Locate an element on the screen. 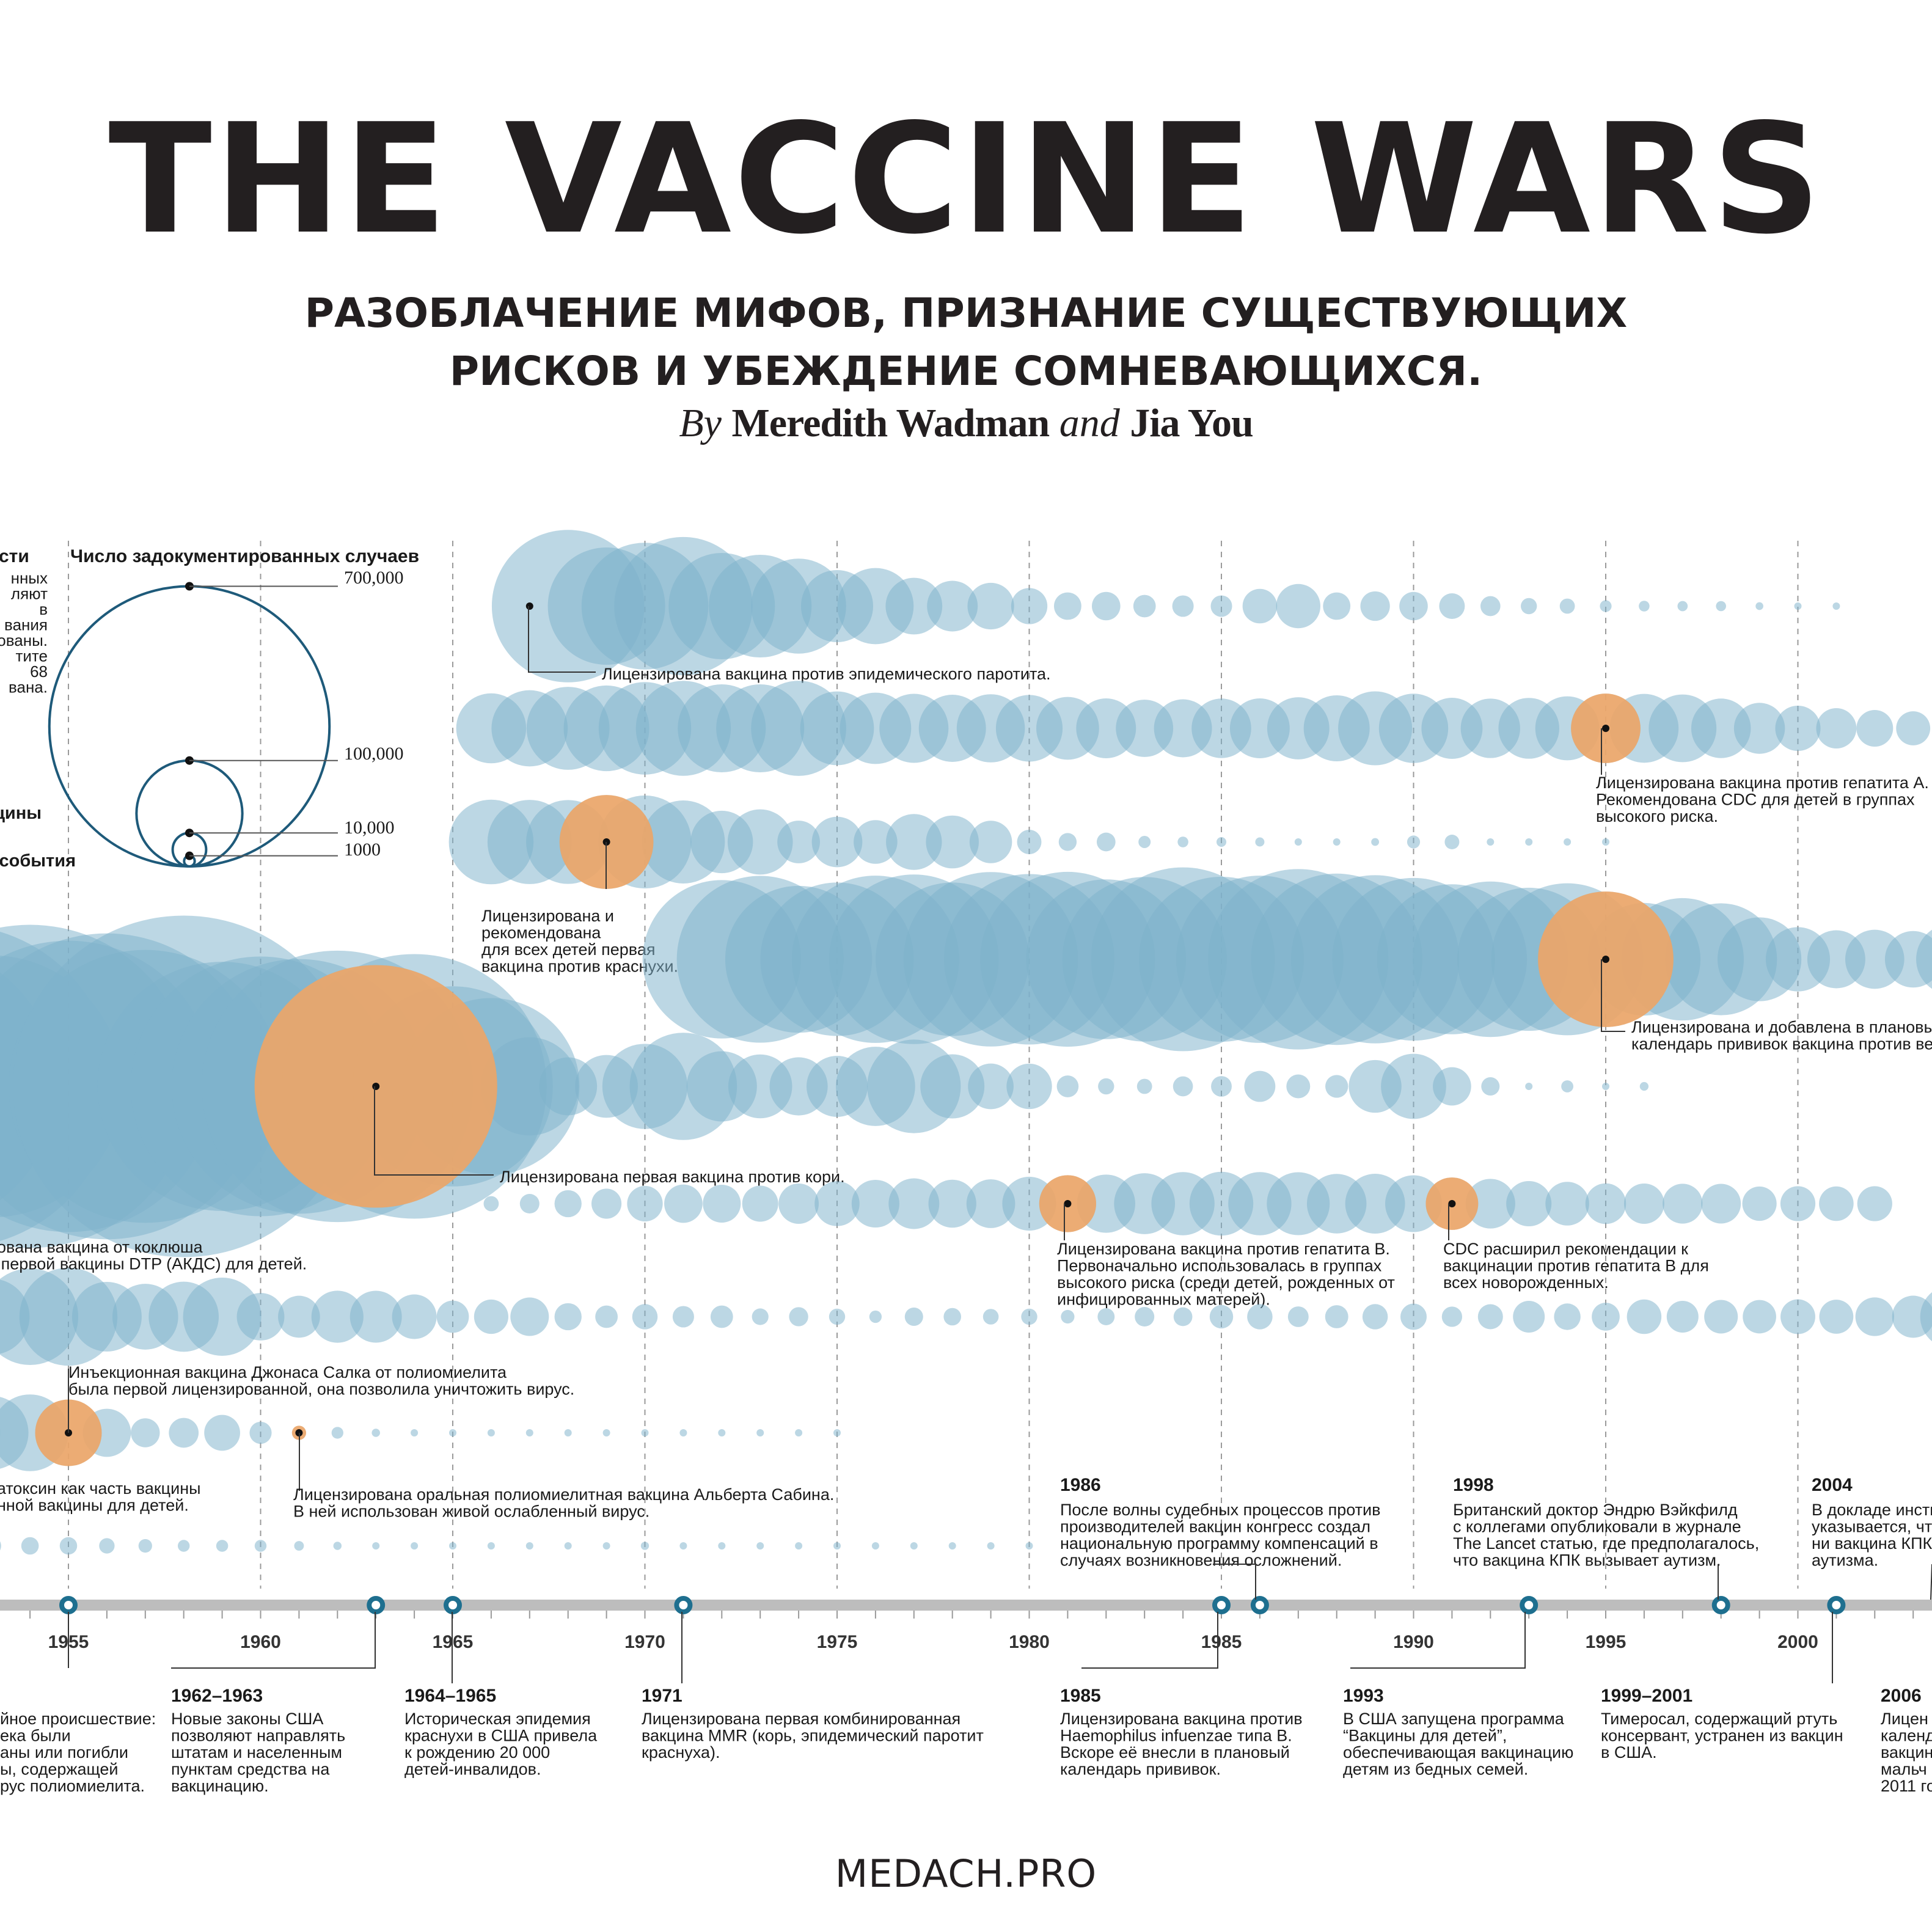 Image resolution: width=1932 pixels, height=1932 pixels. axis-tick-label: 1990 is located at coordinates (1413, 1642).